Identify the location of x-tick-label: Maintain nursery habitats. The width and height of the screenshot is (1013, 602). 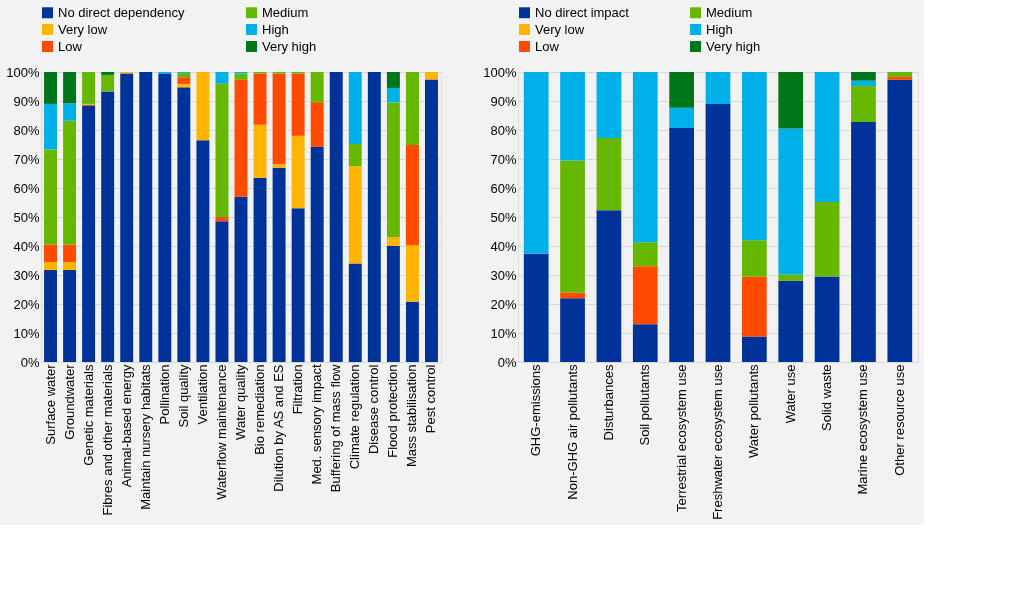
(145, 437).